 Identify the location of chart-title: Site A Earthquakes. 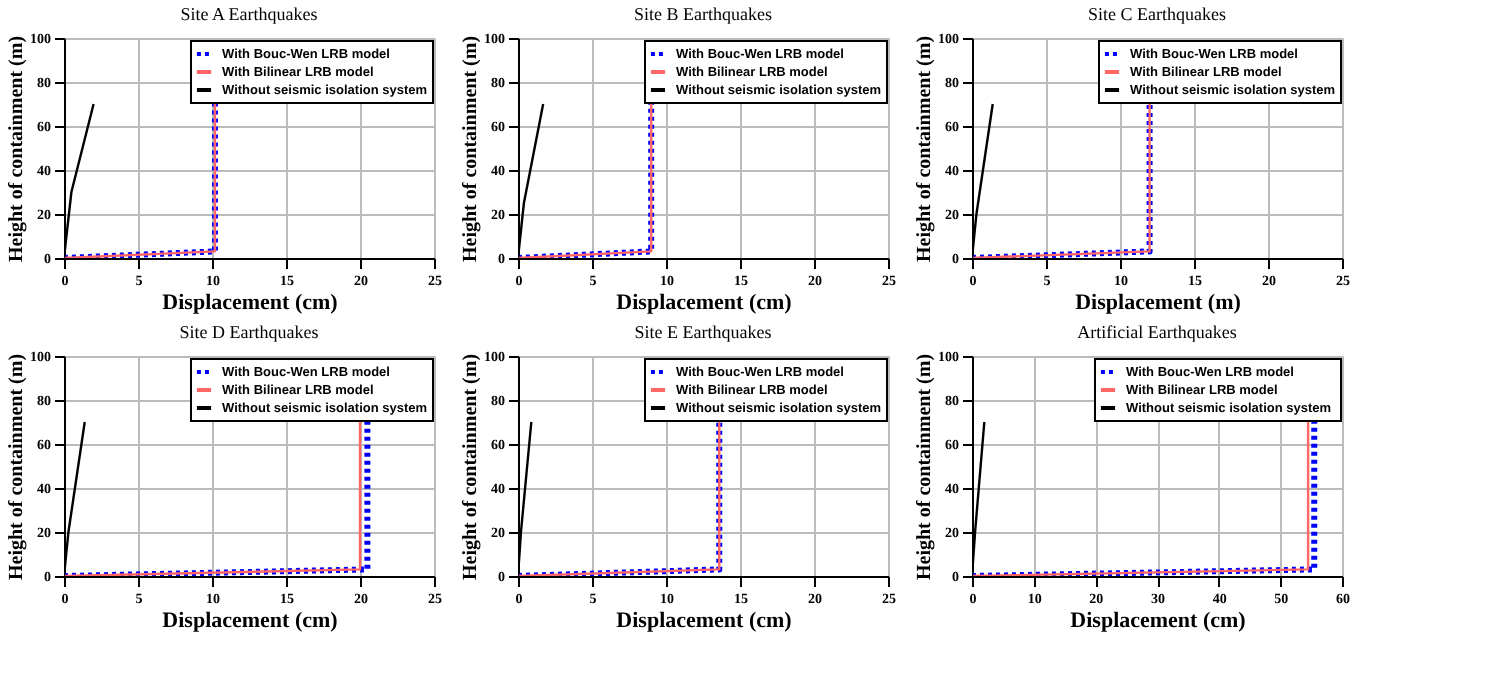
(249, 14).